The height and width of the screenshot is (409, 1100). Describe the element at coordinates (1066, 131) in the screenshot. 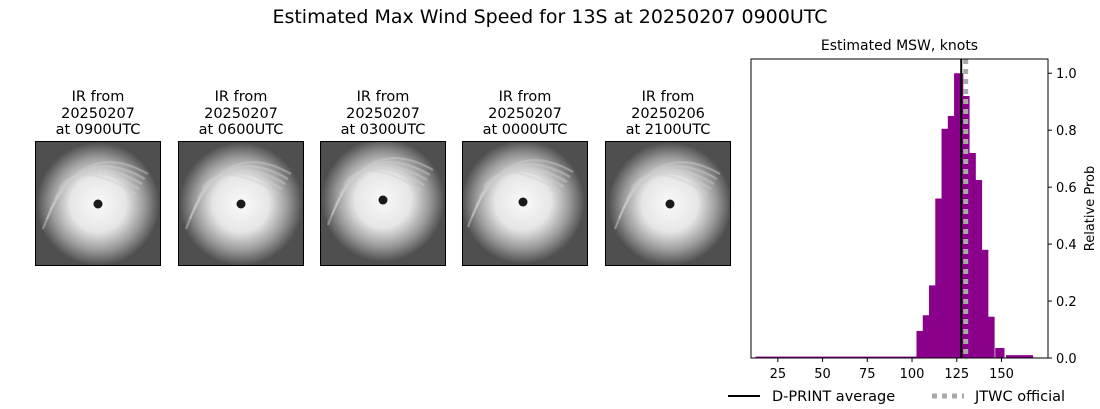

I see `y-tick-label: 0.8` at that location.